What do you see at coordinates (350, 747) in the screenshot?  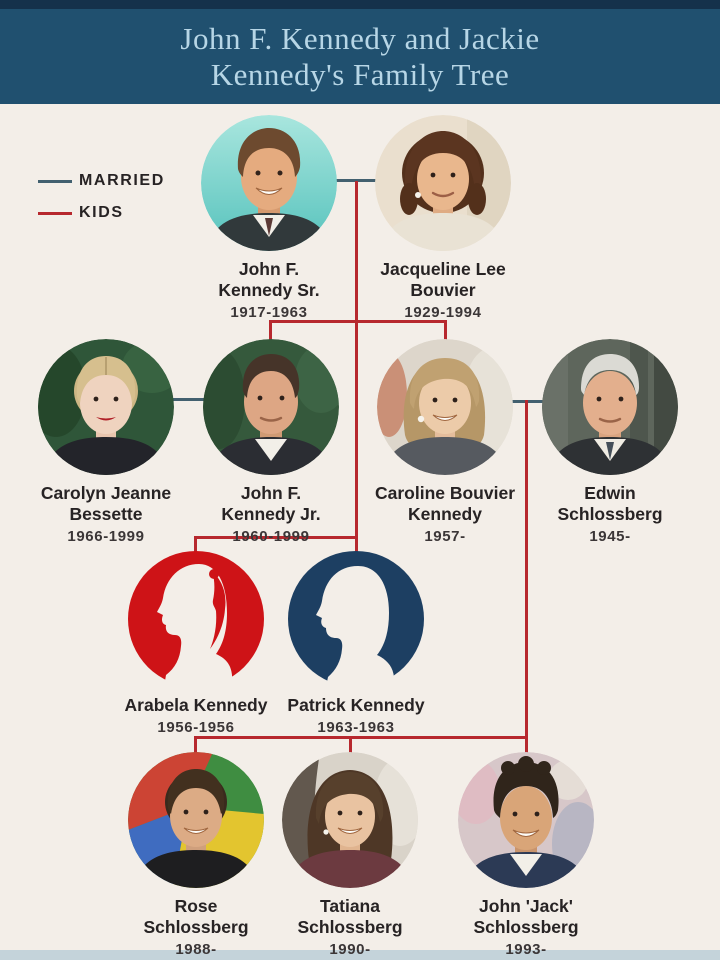 I see `kids-drop-tatiana` at bounding box center [350, 747].